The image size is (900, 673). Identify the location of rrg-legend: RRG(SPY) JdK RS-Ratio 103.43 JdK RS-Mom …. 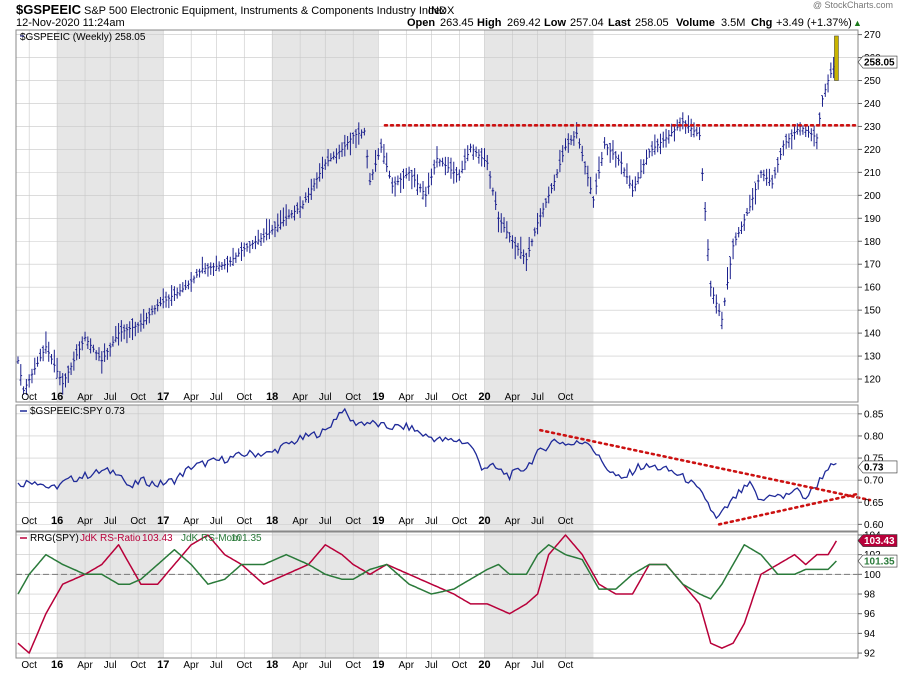
(146, 538).